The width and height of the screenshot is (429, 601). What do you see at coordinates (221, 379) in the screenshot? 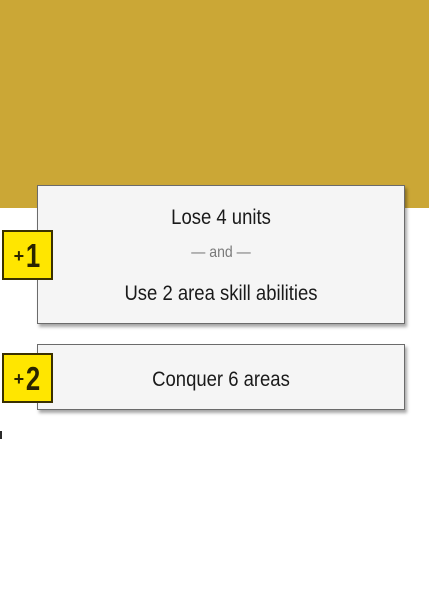
I see `condition-text: Conquer 6 areas` at bounding box center [221, 379].